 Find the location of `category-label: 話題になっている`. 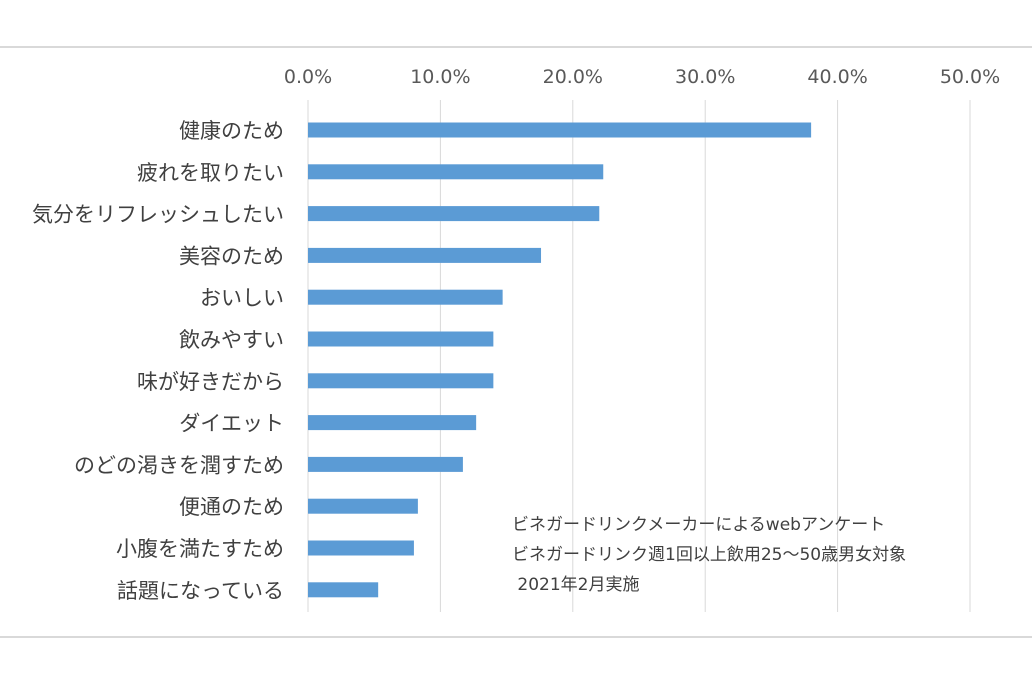

category-label: 話題になっている is located at coordinates (200, 591).